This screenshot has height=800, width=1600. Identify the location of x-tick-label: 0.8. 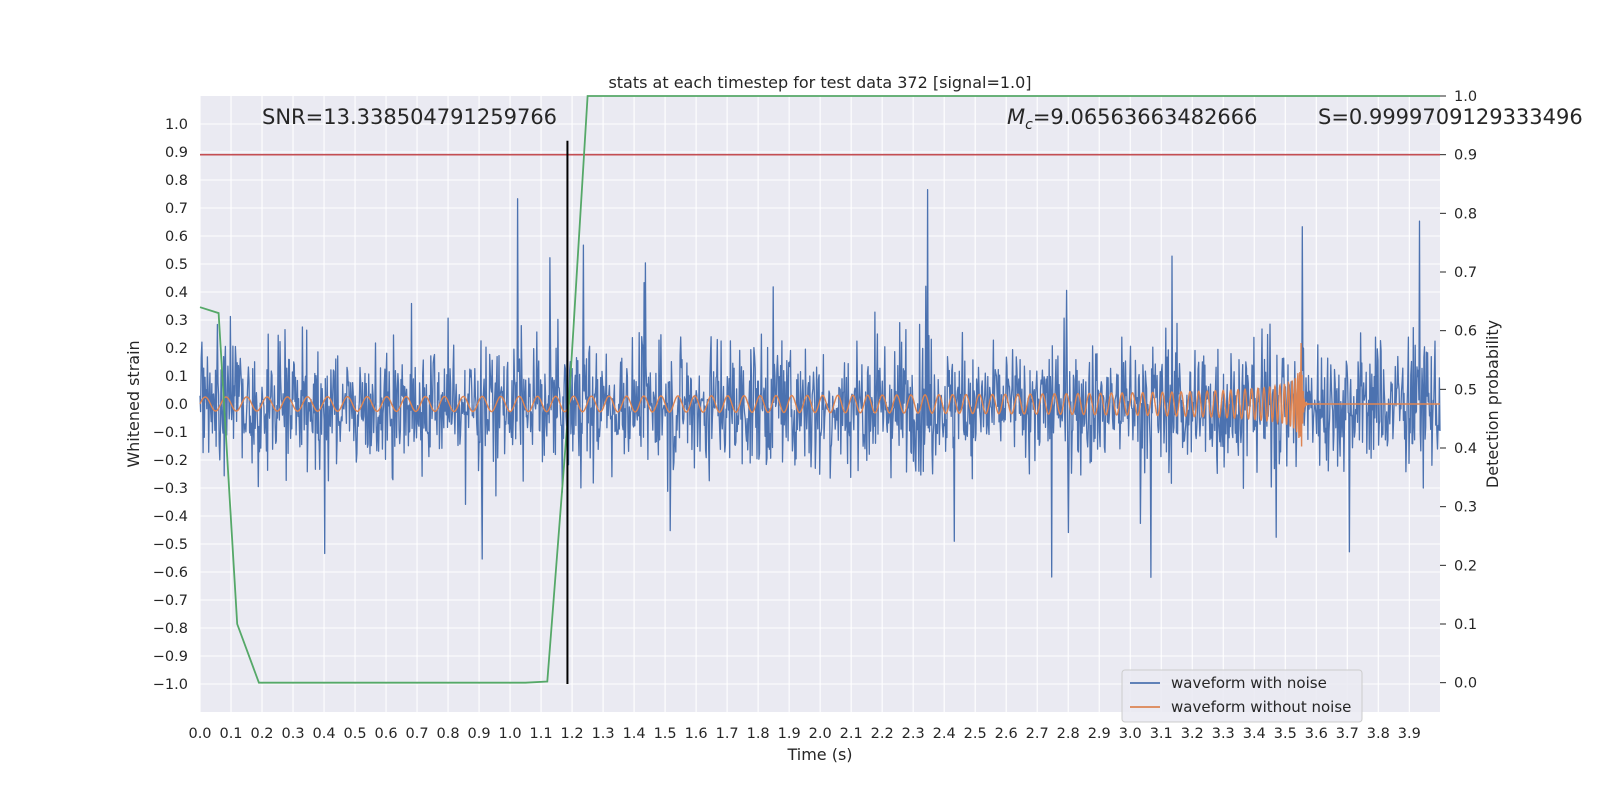
(448, 734).